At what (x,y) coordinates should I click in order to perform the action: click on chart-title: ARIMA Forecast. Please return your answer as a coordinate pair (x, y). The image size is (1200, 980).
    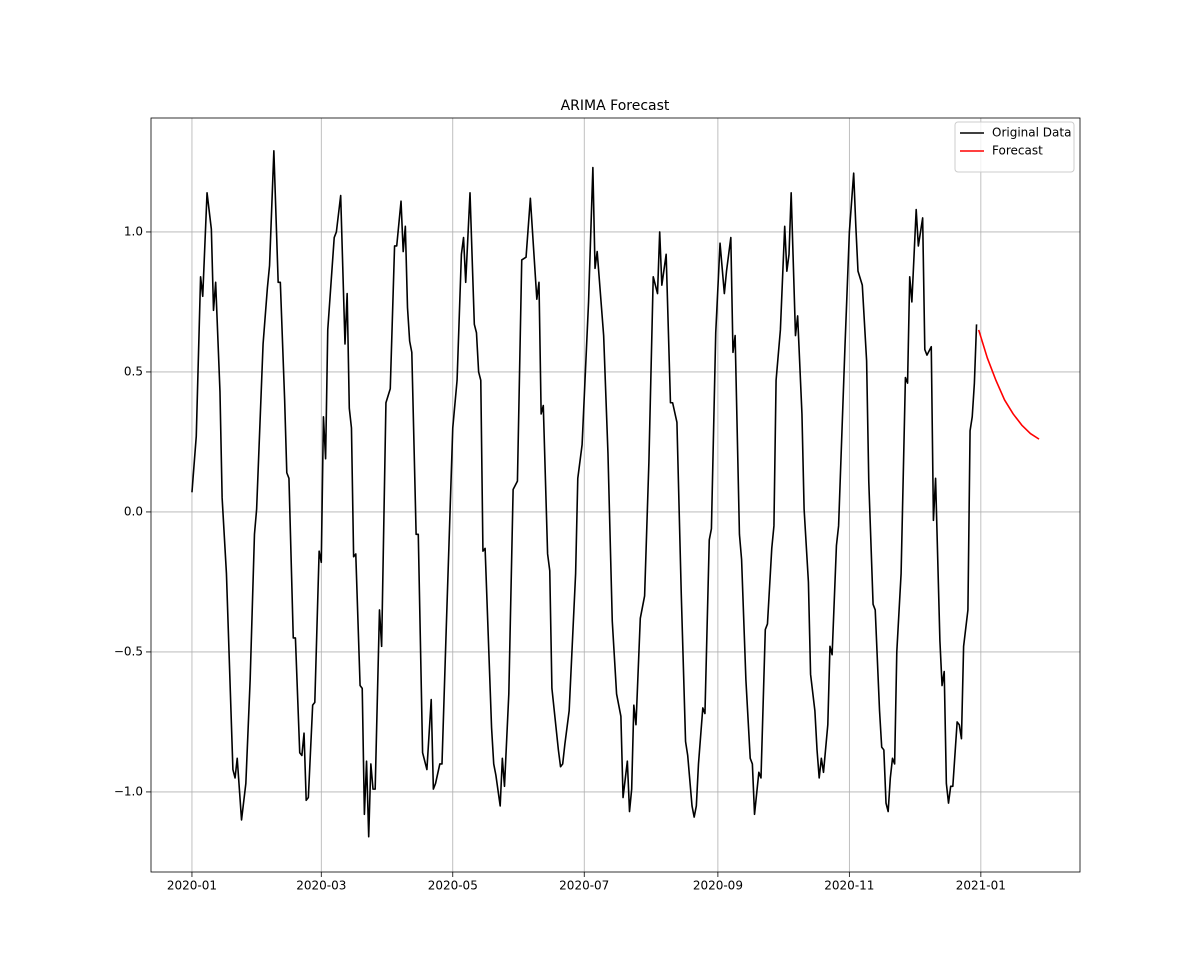
    Looking at the image, I should click on (615, 106).